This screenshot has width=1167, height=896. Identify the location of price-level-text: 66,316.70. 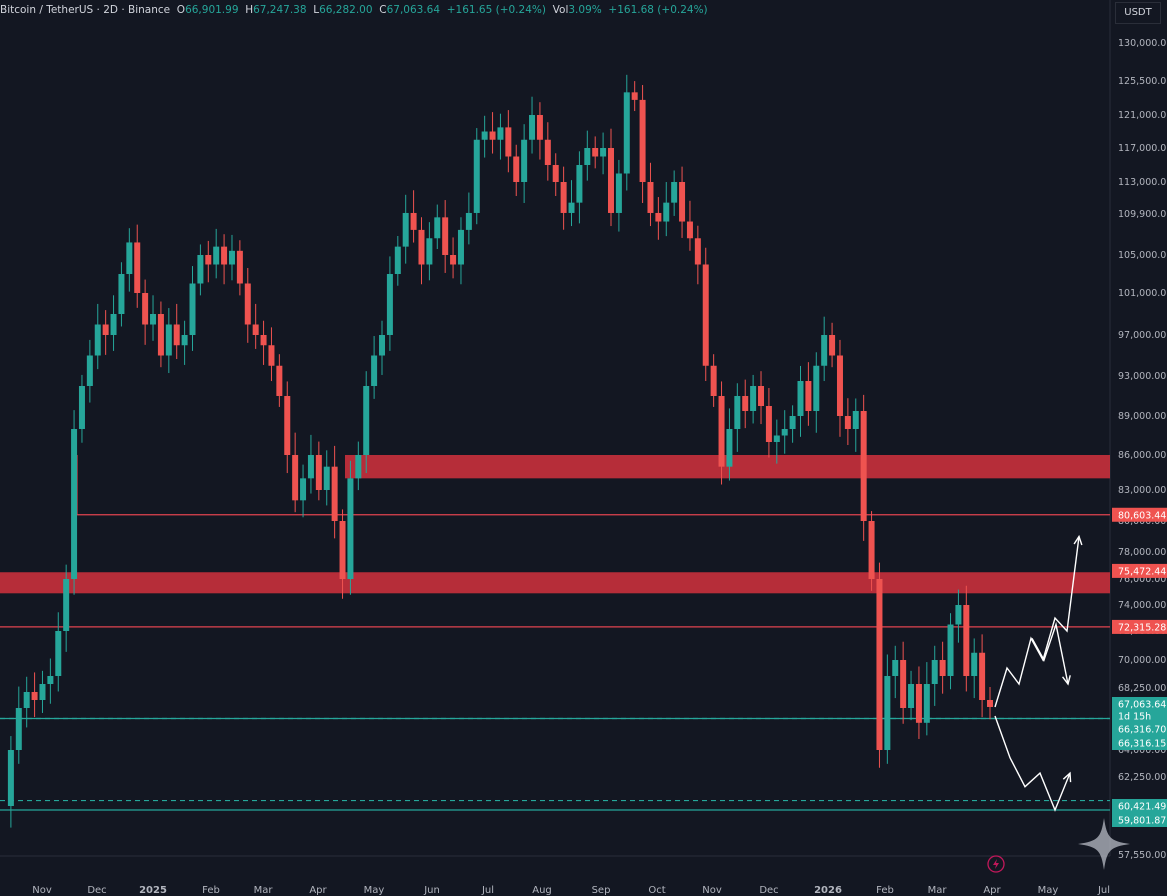
(1142, 730).